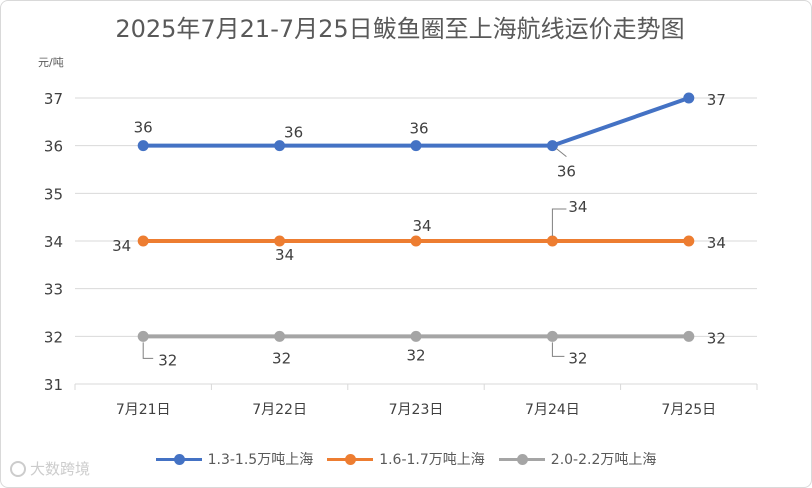 The height and width of the screenshot is (488, 812). I want to click on x-tick-label: 7月25日, so click(688, 410).